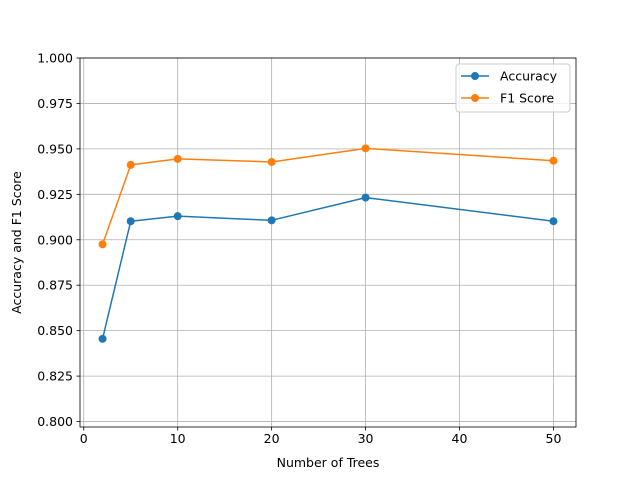 This screenshot has height=480, width=640. What do you see at coordinates (16, 242) in the screenshot?
I see `y-axis-label: Accuracy and F1 Score` at bounding box center [16, 242].